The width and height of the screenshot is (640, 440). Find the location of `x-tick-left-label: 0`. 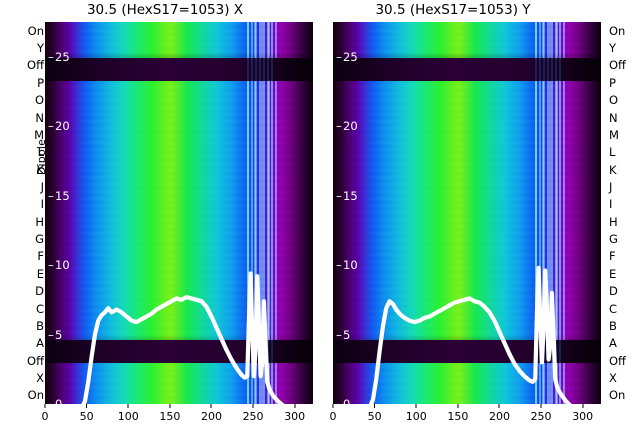

x-tick-left-label: 0 is located at coordinates (45, 416).